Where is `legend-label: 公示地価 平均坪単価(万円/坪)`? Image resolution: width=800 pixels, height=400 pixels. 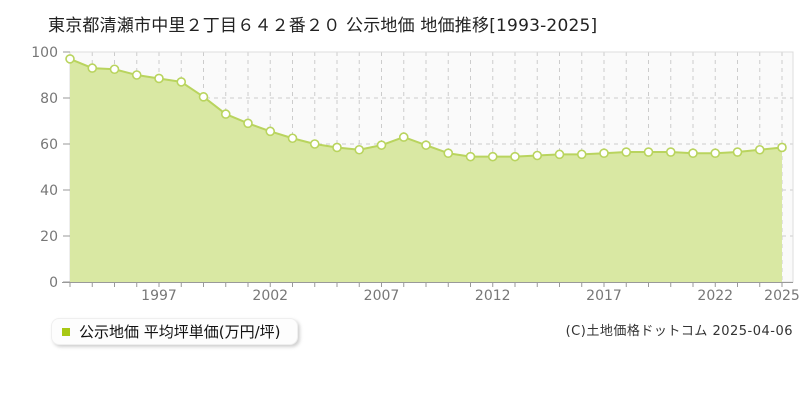
legend-label: 公示地価 平均坪単価(万円/坪) is located at coordinates (180, 332).